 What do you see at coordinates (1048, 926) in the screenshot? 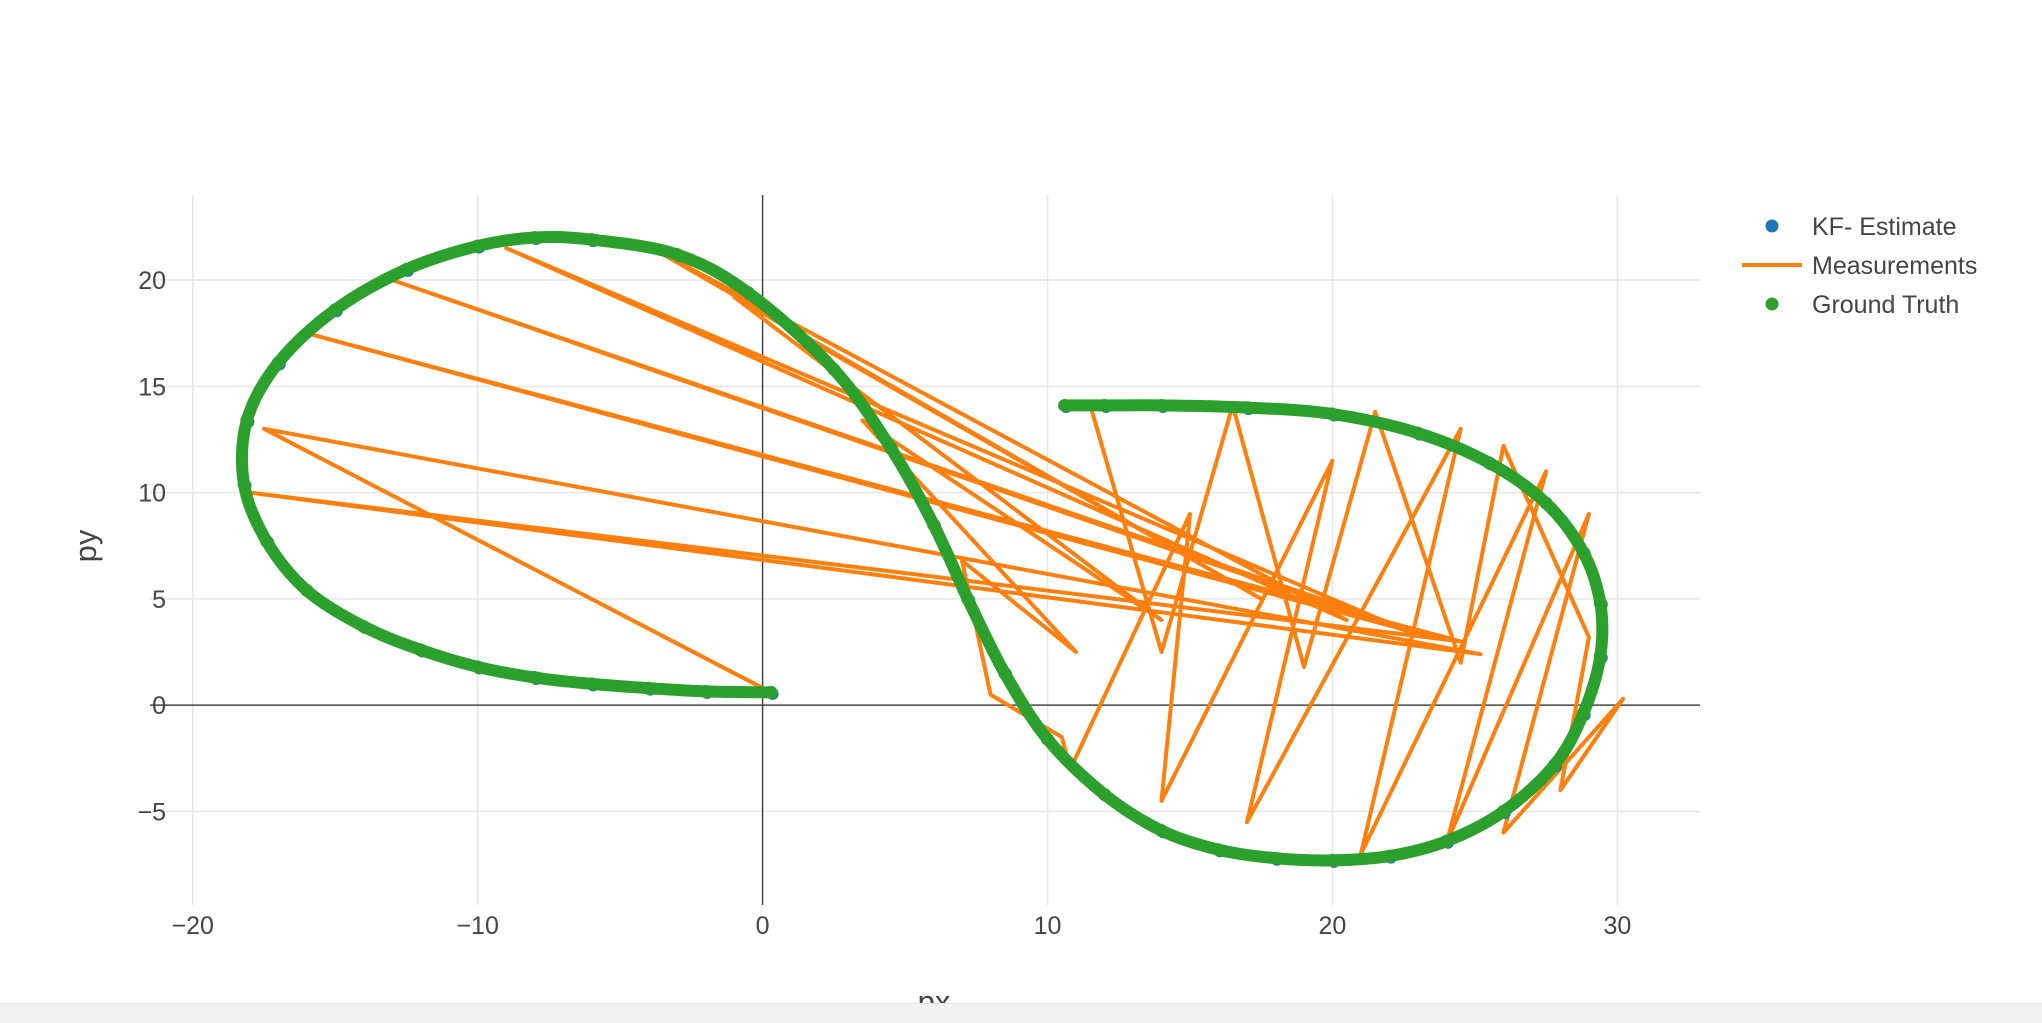
I see `x-tick-label: 10` at bounding box center [1048, 926].